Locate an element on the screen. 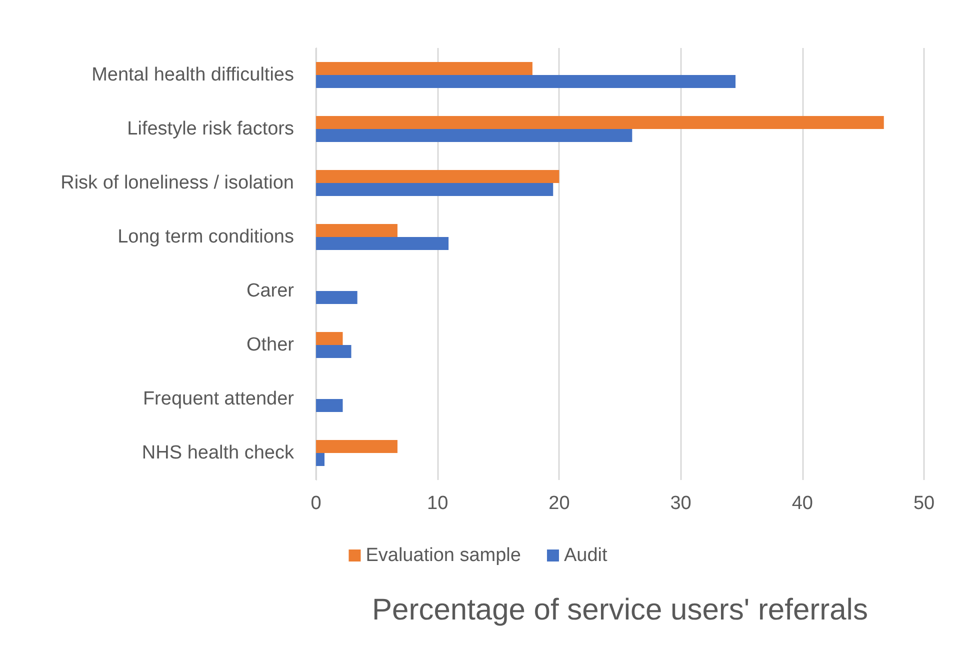 This screenshot has height=652, width=956. x-tick-label: 50 is located at coordinates (924, 503).